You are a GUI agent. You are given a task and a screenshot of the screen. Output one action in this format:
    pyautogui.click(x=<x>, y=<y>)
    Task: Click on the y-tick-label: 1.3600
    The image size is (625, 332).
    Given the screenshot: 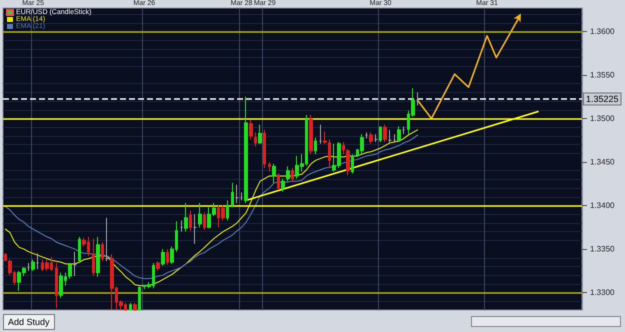 What is the action you would take?
    pyautogui.click(x=603, y=31)
    